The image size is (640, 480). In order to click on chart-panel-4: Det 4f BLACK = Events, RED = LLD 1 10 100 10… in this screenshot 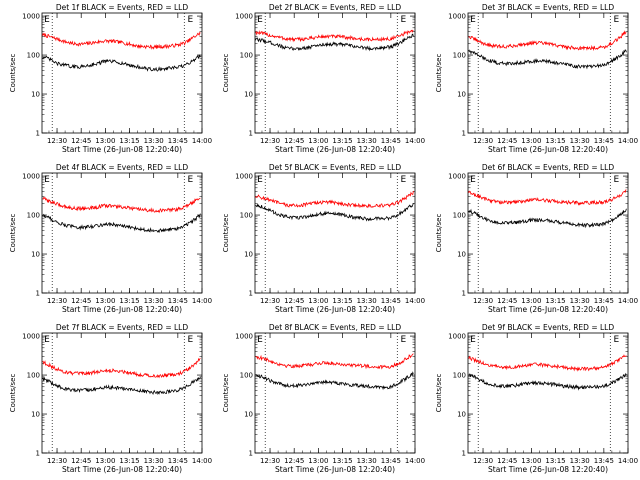, I will do `click(110, 238)`.